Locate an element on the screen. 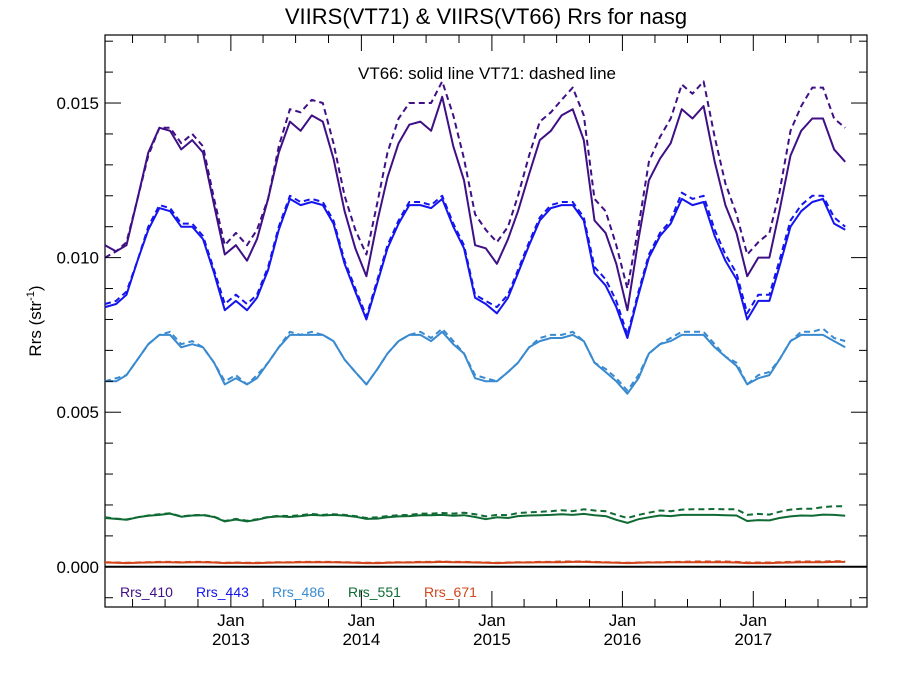  y-tick-label: 0.005 is located at coordinates (77, 412).